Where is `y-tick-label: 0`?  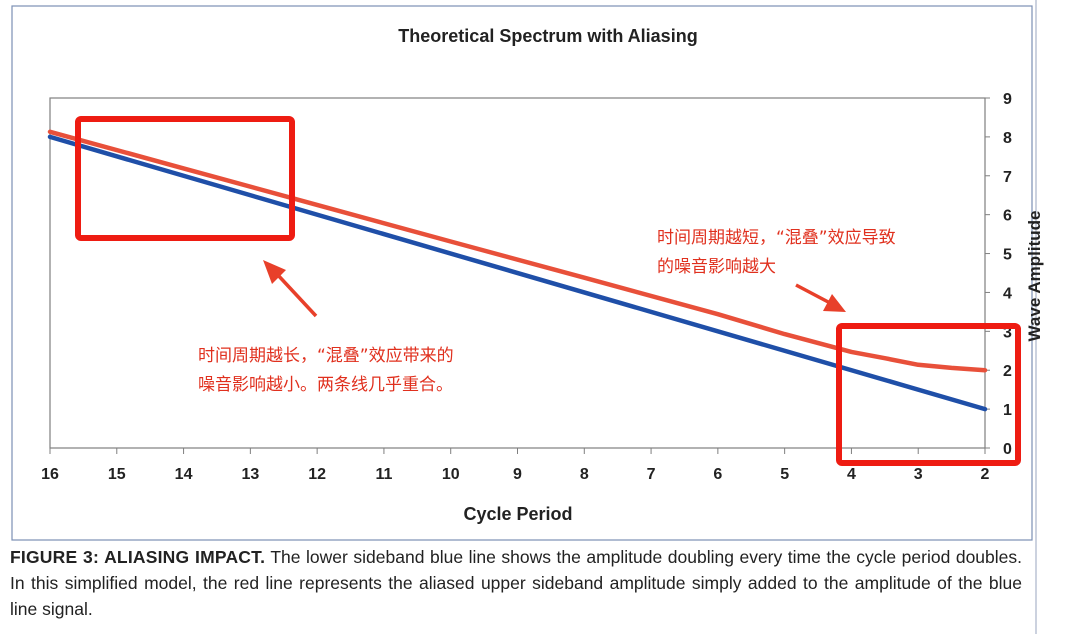 y-tick-label: 0 is located at coordinates (1007, 449).